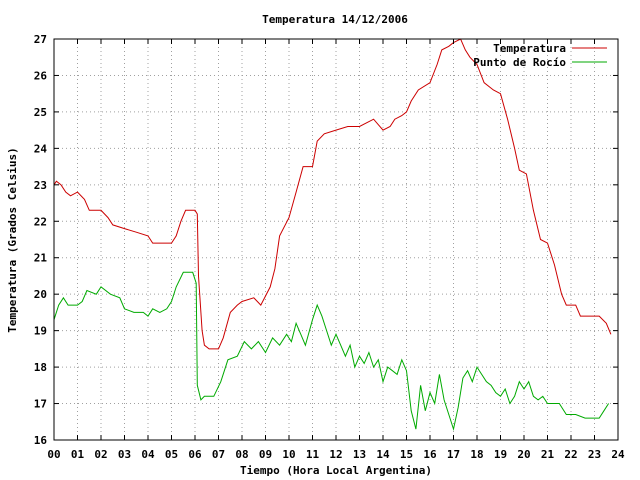 This screenshot has height=480, width=640. Describe the element at coordinates (383, 454) in the screenshot. I see `x-tick-label: 14` at that location.